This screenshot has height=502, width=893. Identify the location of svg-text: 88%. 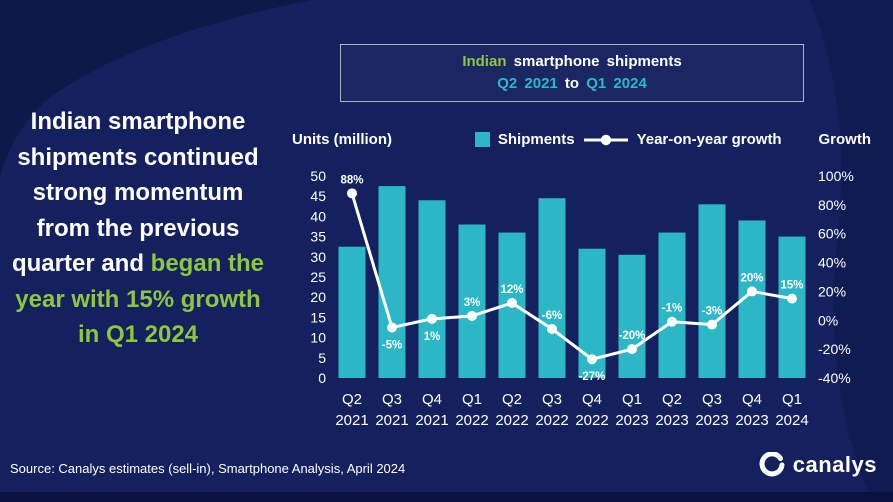
(351, 180).